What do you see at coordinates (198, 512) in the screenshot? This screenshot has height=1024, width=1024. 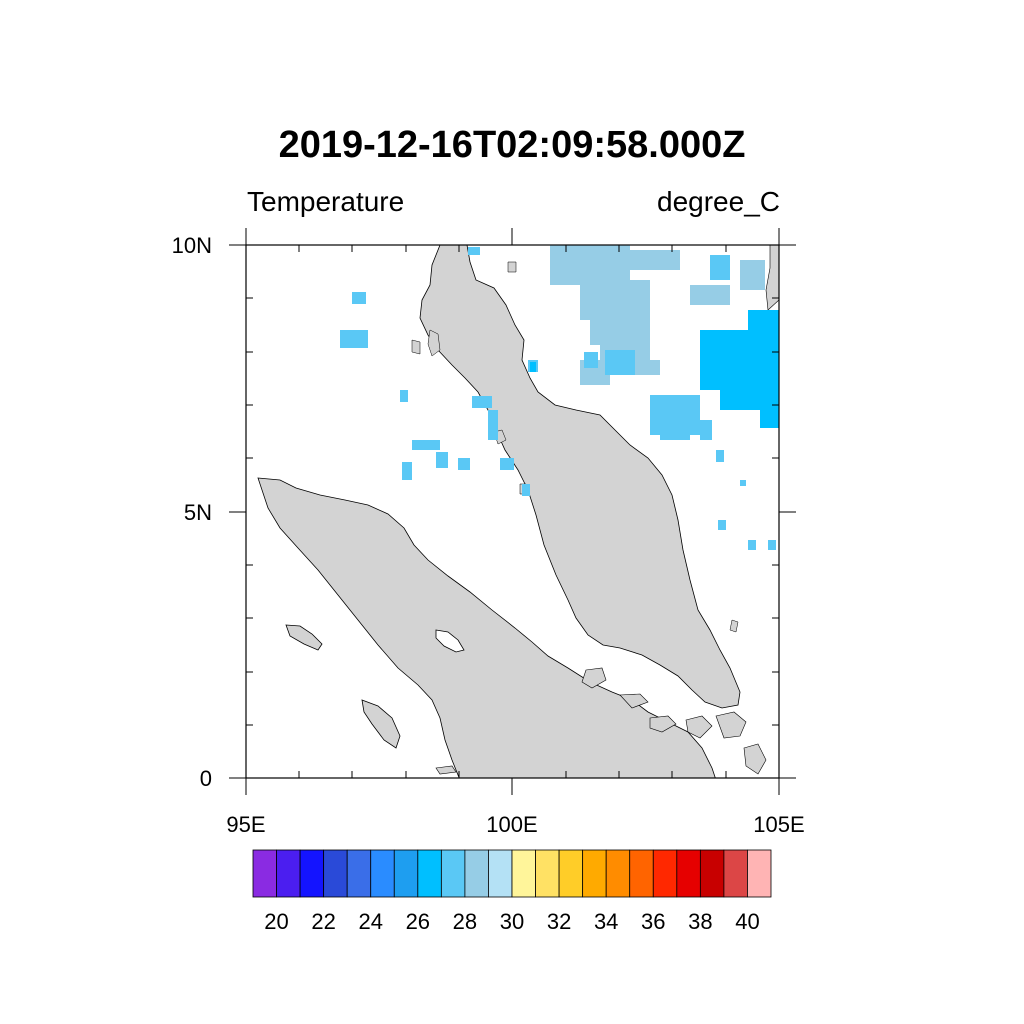 I see `y-tick-label-5n: 5N` at bounding box center [198, 512].